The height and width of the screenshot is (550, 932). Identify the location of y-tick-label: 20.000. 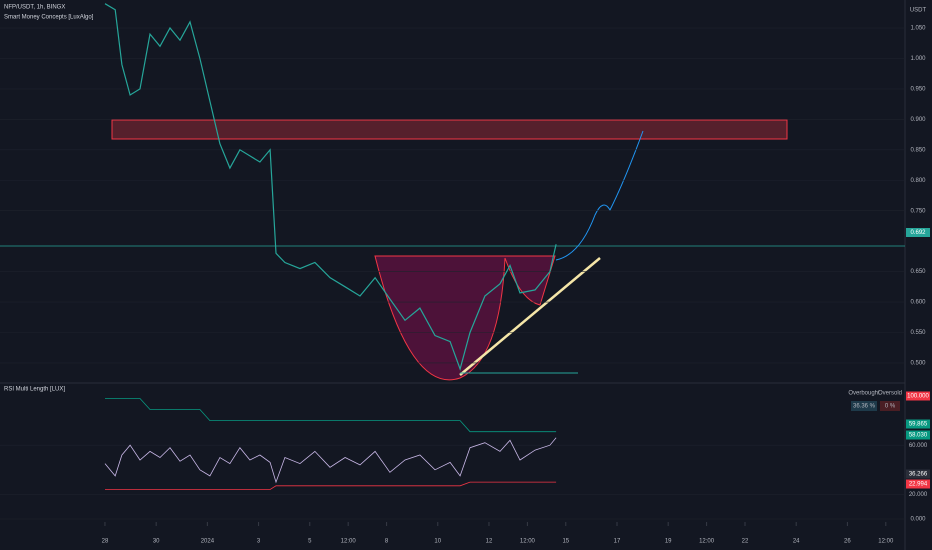
(918, 495).